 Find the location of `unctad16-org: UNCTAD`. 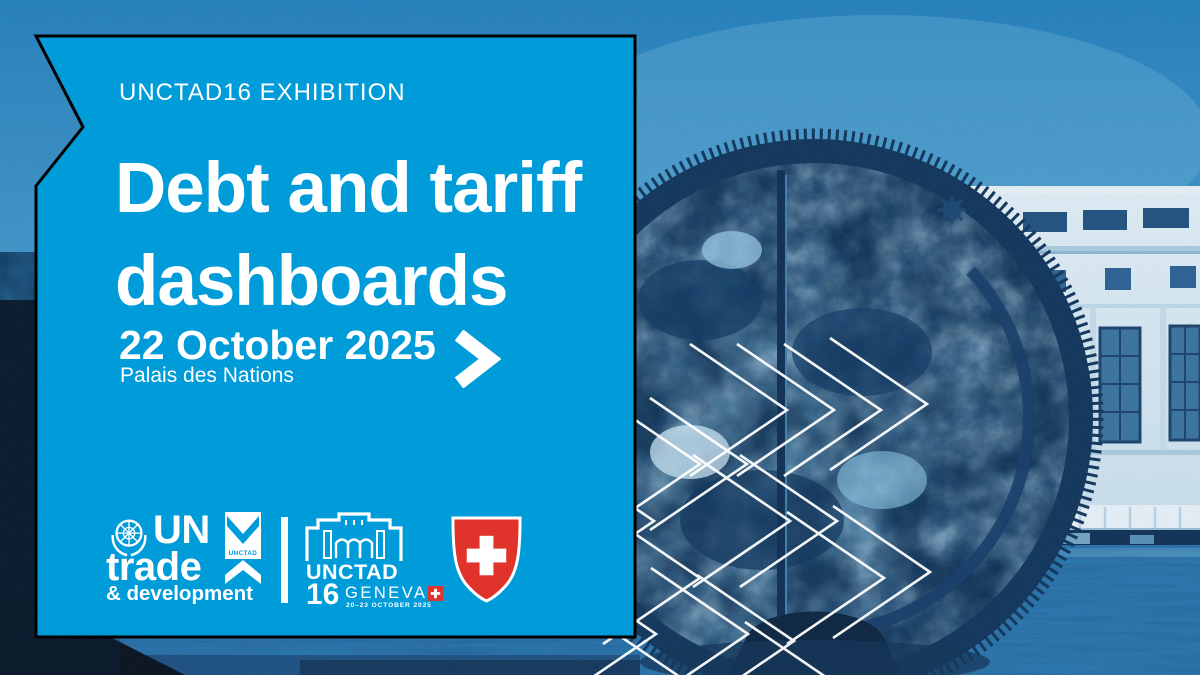

unctad16-org: UNCTAD is located at coordinates (352, 572).